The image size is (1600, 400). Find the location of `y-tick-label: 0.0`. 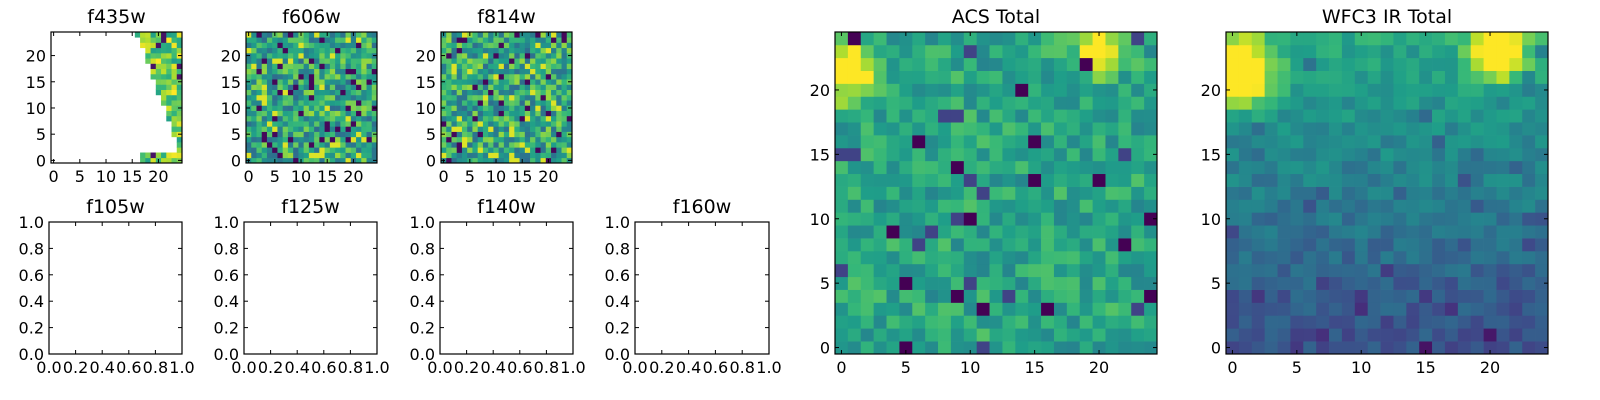

y-tick-label: 0.0 is located at coordinates (31, 354).